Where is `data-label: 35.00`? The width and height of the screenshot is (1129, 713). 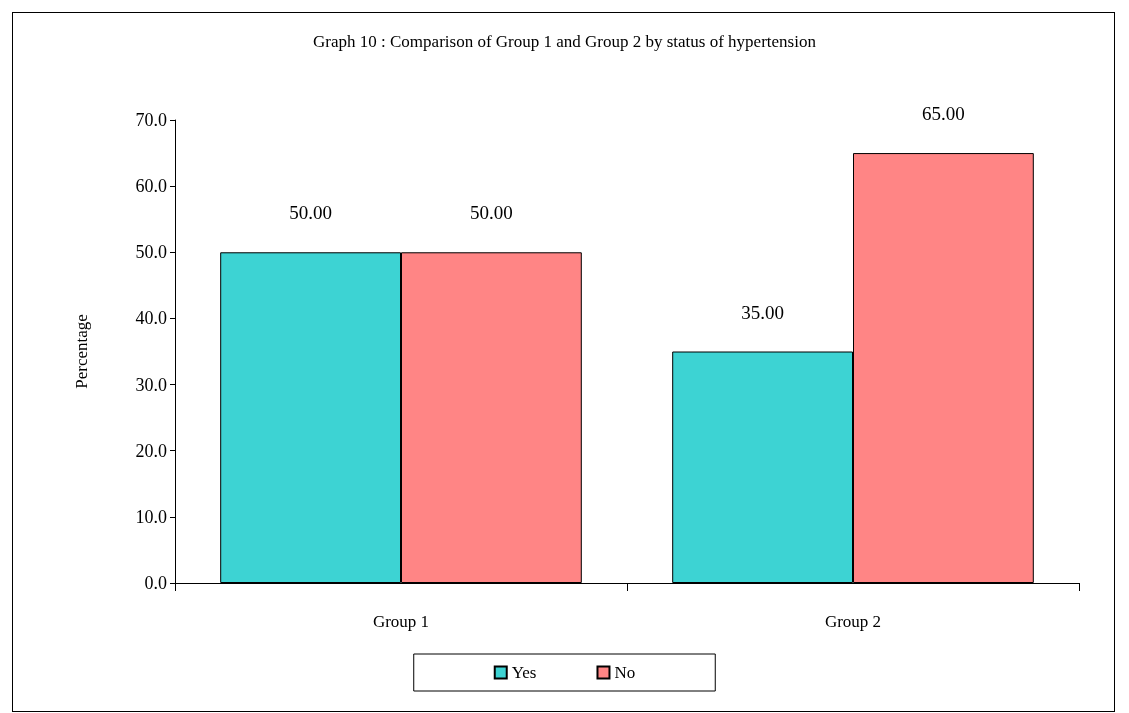
data-label: 35.00 is located at coordinates (762, 312).